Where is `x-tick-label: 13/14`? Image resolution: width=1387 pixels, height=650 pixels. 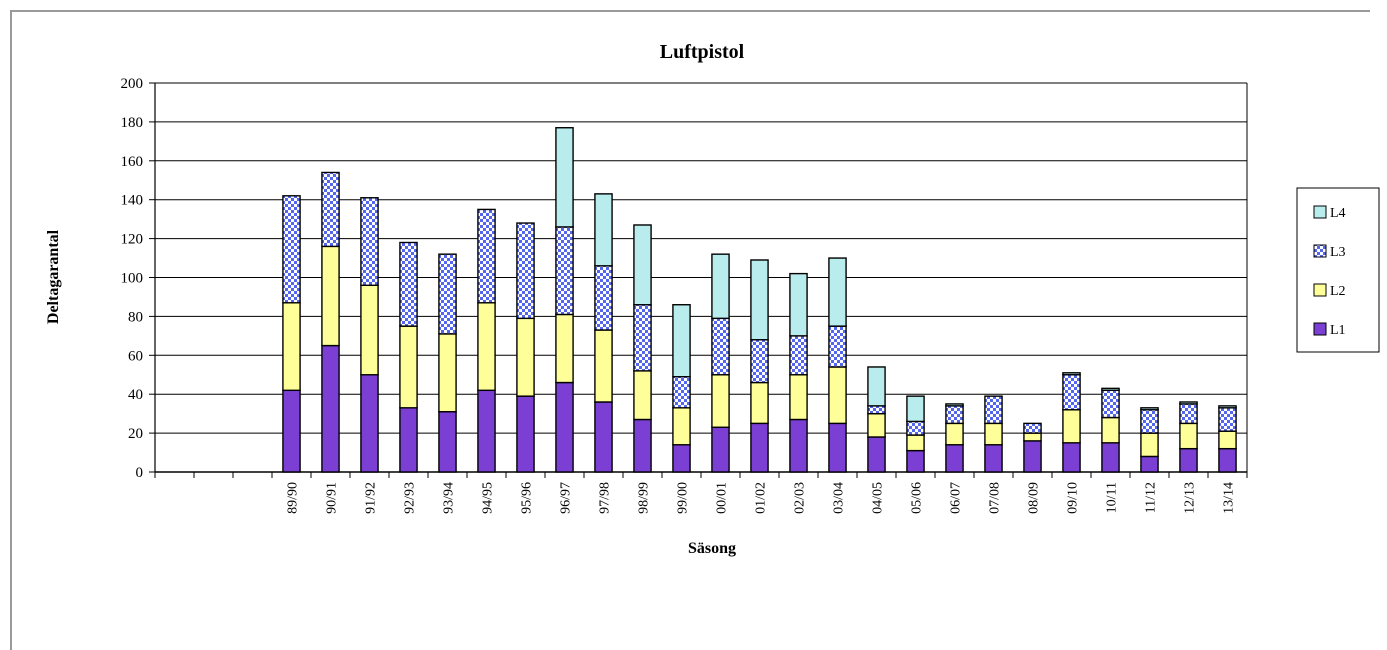
x-tick-label: 13/14 is located at coordinates (1229, 498).